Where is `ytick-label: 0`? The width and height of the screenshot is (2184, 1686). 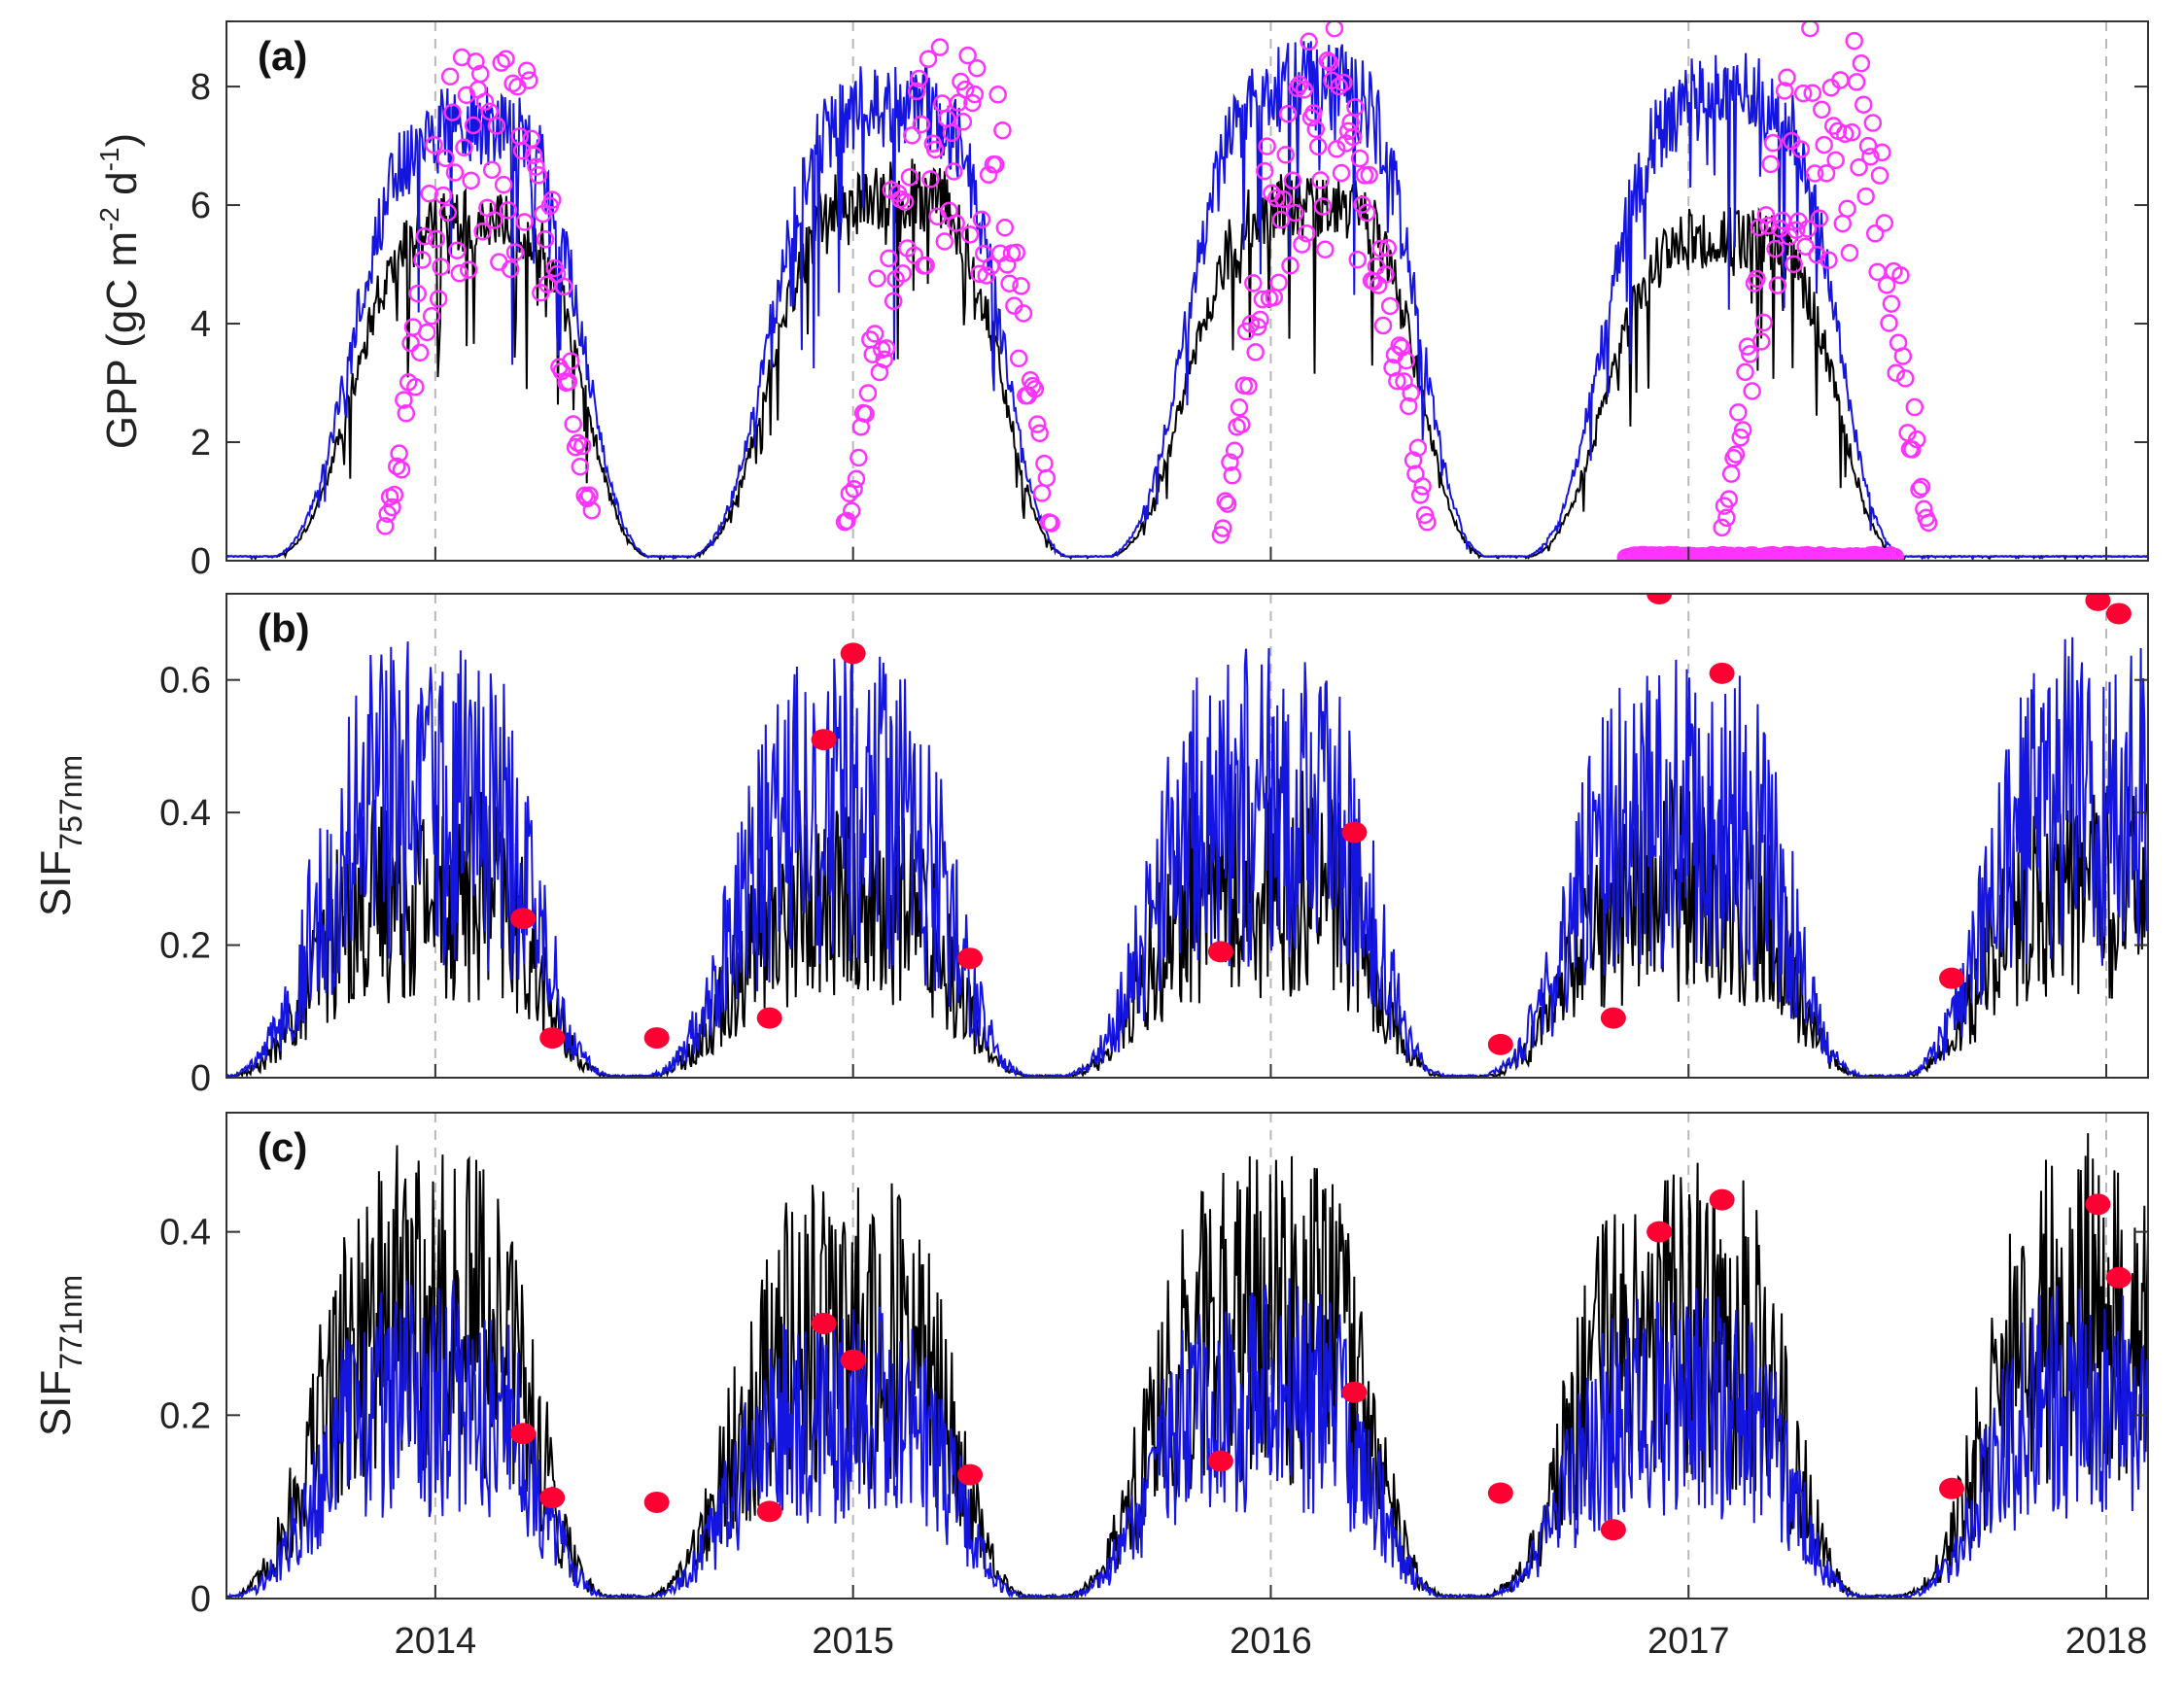
ytick-label: 0 is located at coordinates (201, 561).